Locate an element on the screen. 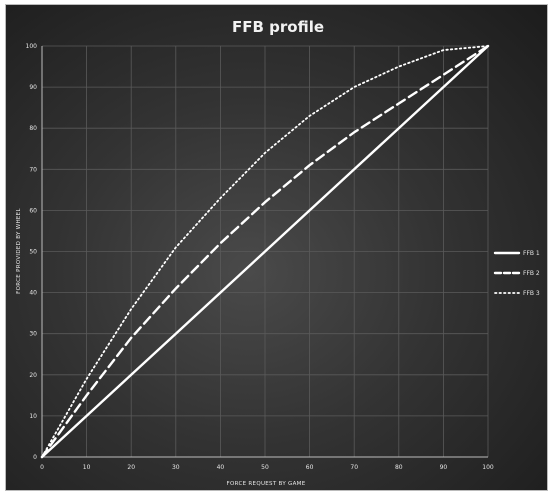  legend-label-ffb-1: FFB 1 is located at coordinates (531, 253).